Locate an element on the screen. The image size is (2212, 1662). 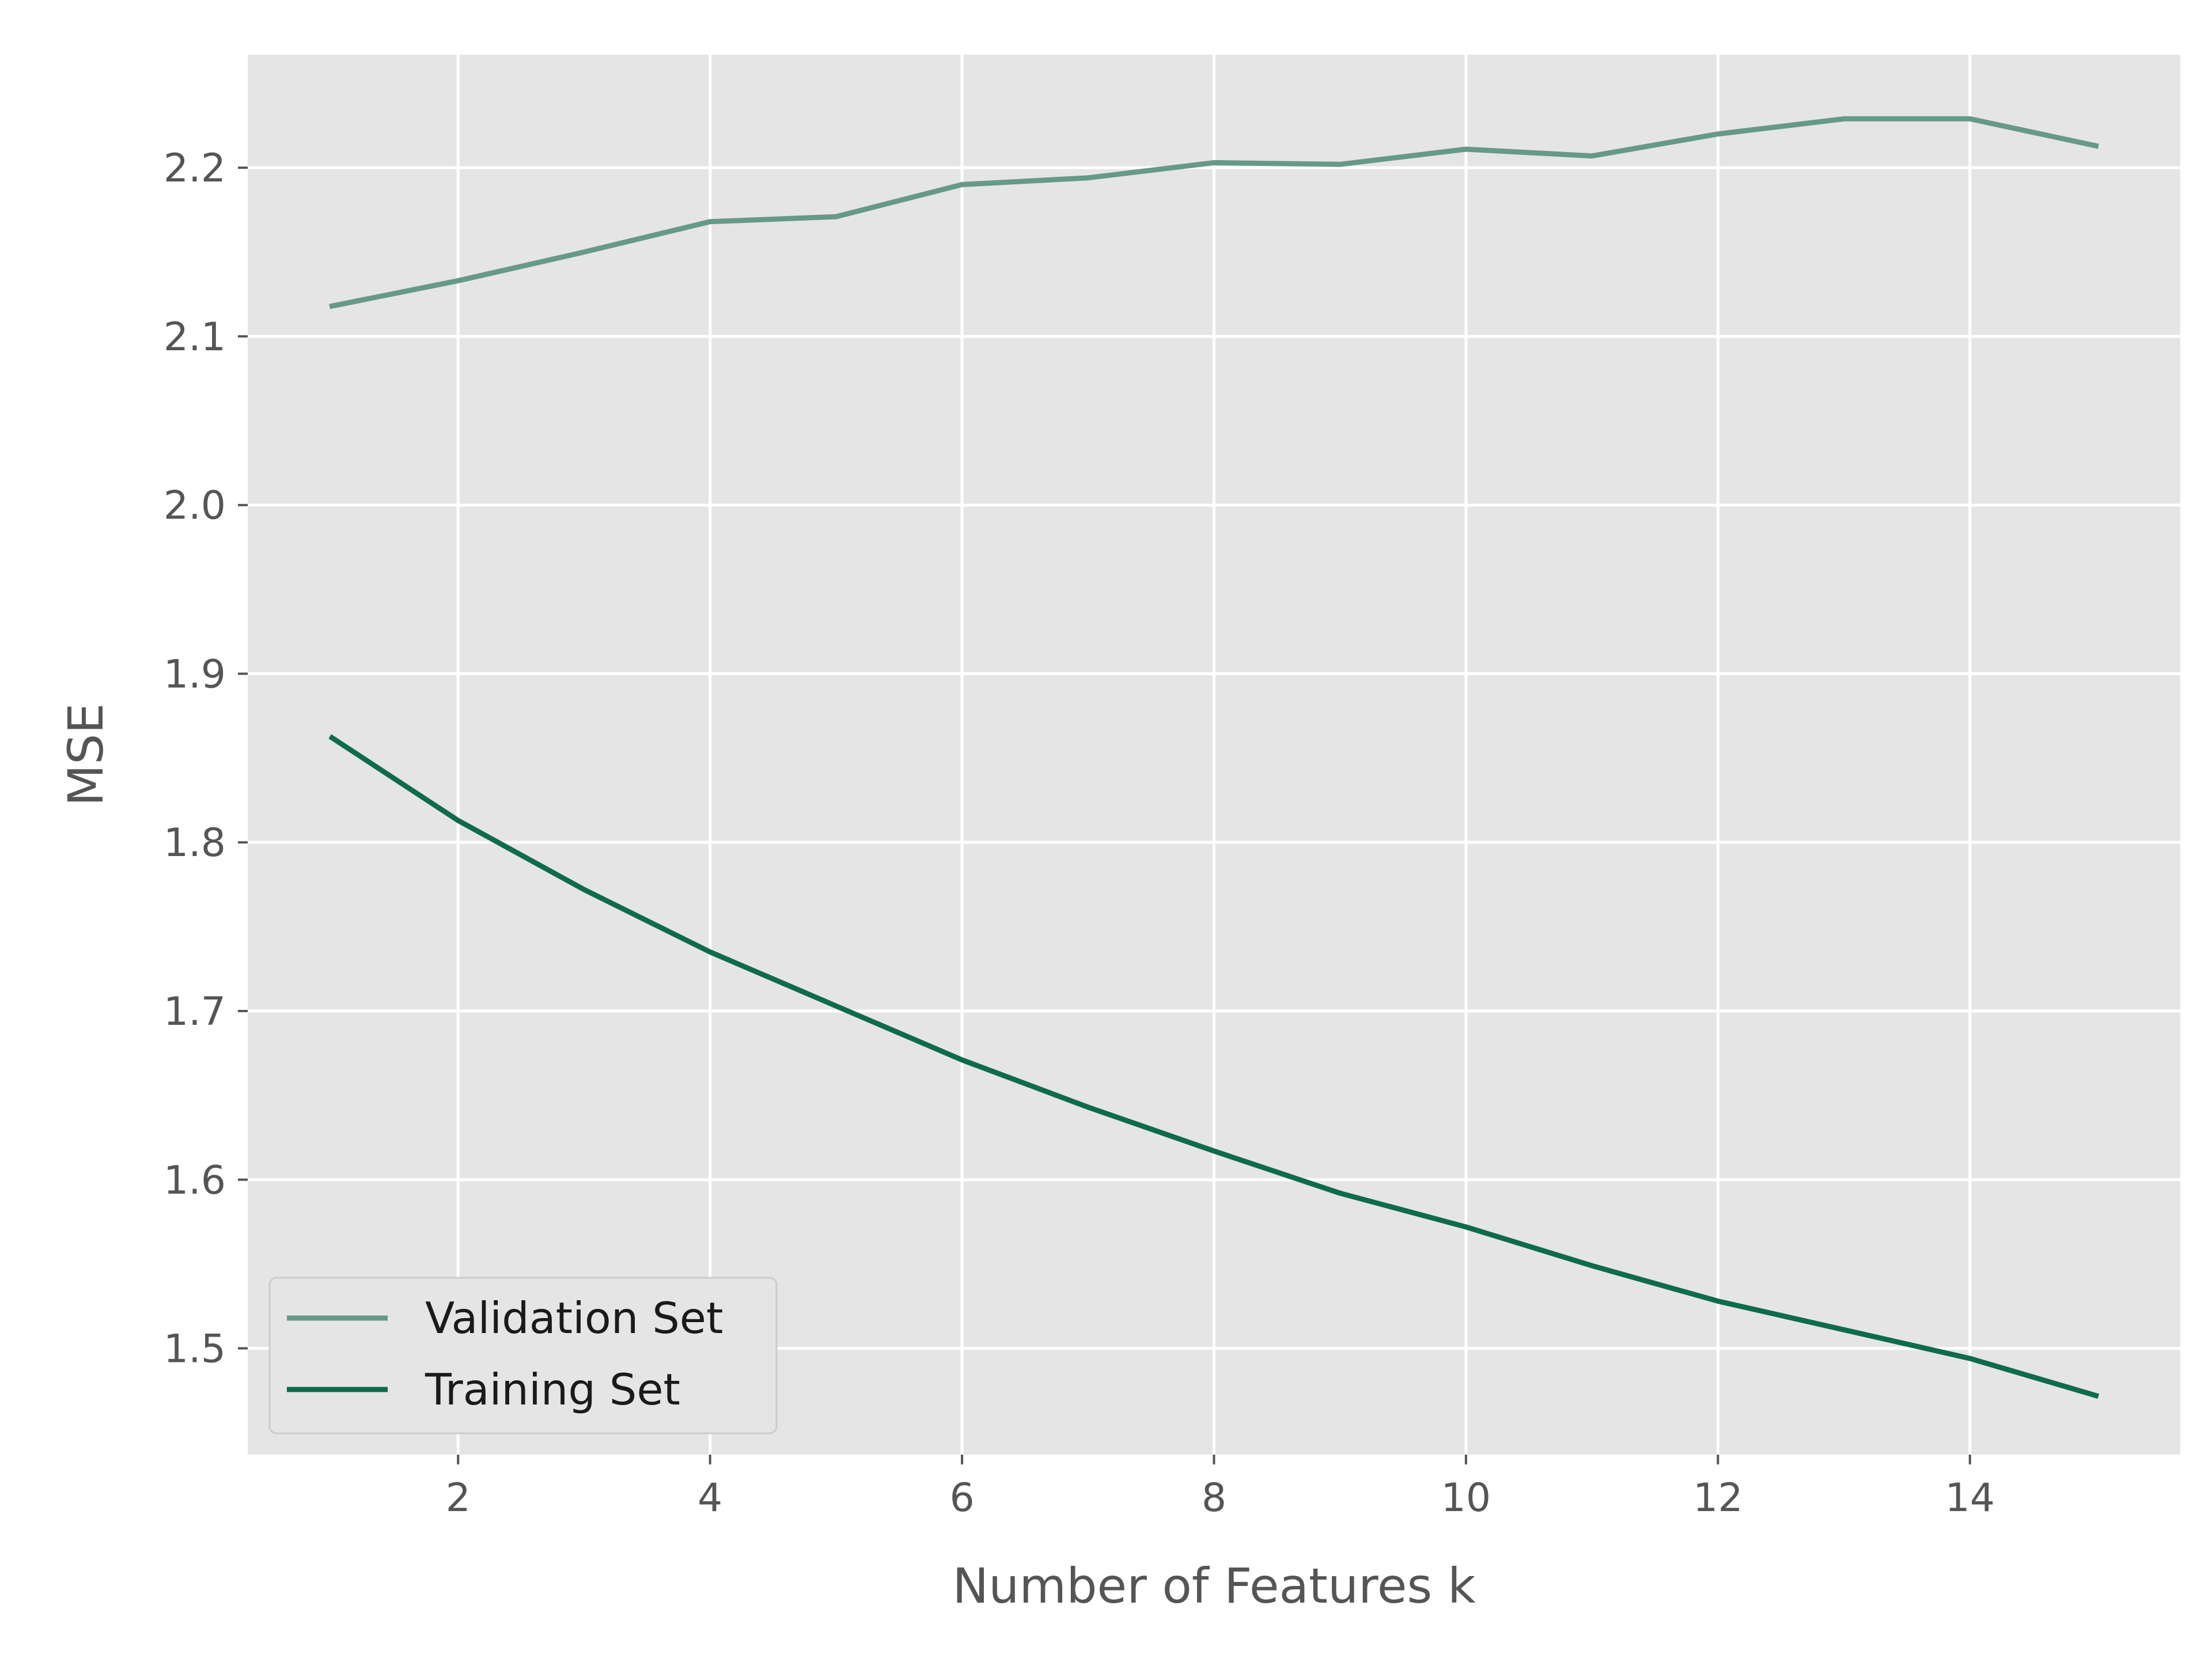
legend-label-validation-set: Validation Set is located at coordinates (574, 1318).